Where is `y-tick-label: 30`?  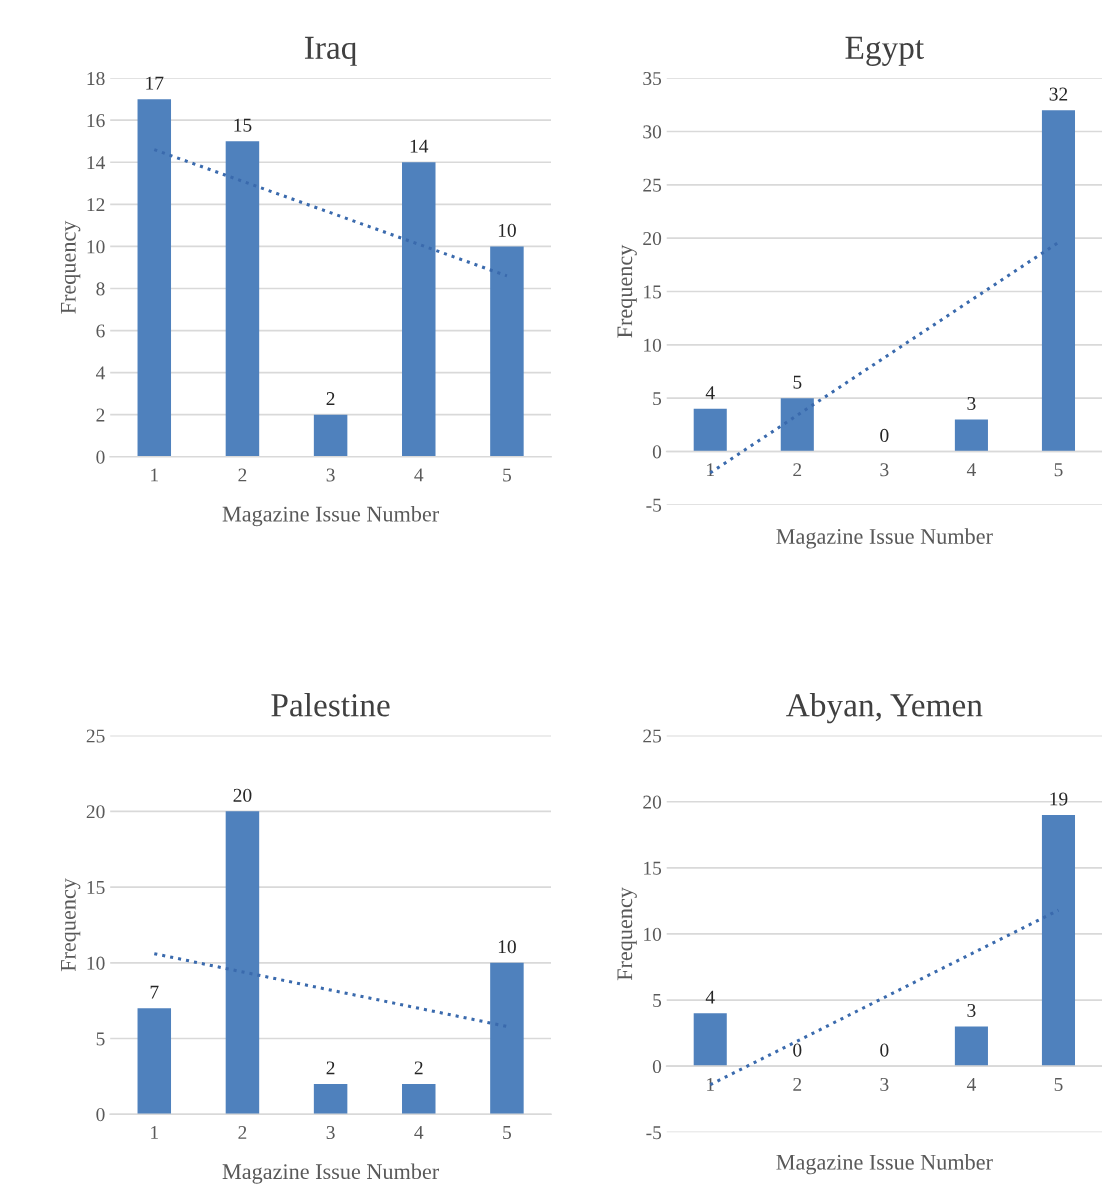
y-tick-label: 30 is located at coordinates (652, 132).